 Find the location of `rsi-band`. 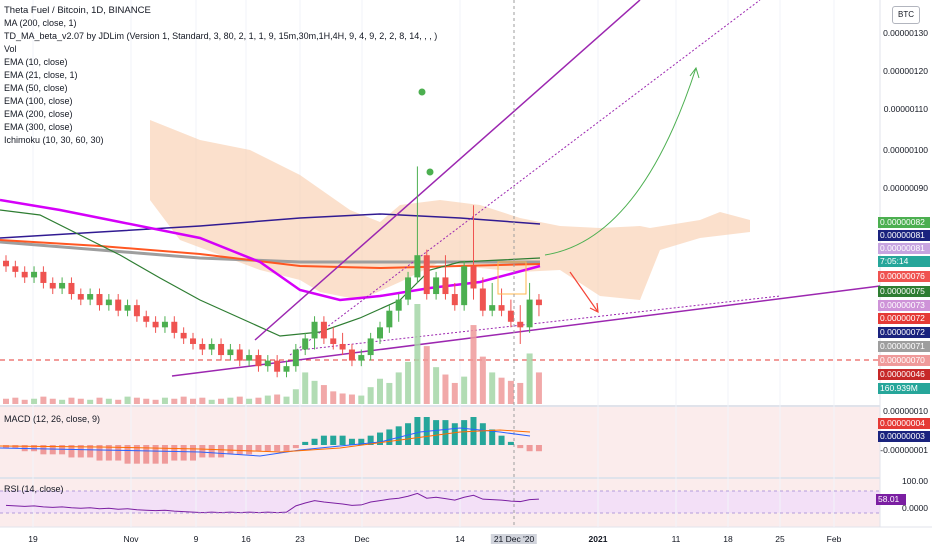

rsi-band is located at coordinates (440, 502).